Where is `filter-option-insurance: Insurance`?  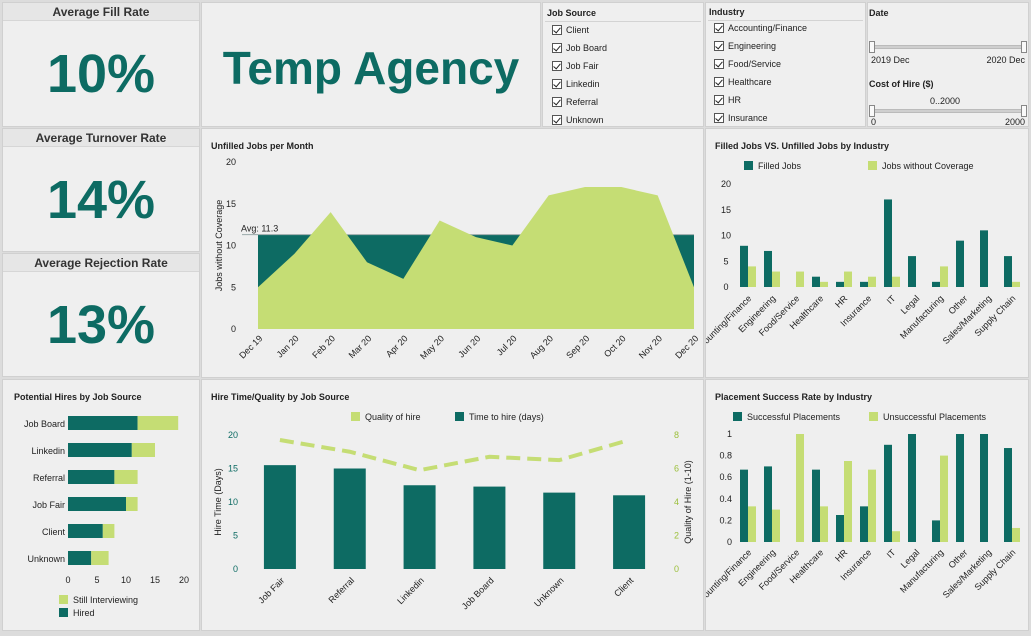
filter-option-insurance: Insurance is located at coordinates (741, 118).